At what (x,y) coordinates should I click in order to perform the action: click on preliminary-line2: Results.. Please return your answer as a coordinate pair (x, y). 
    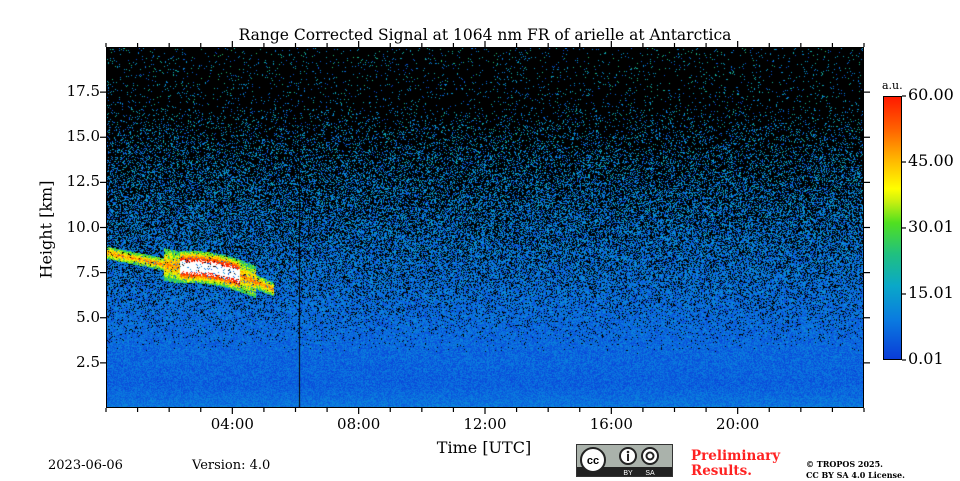
    Looking at the image, I should click on (721, 471).